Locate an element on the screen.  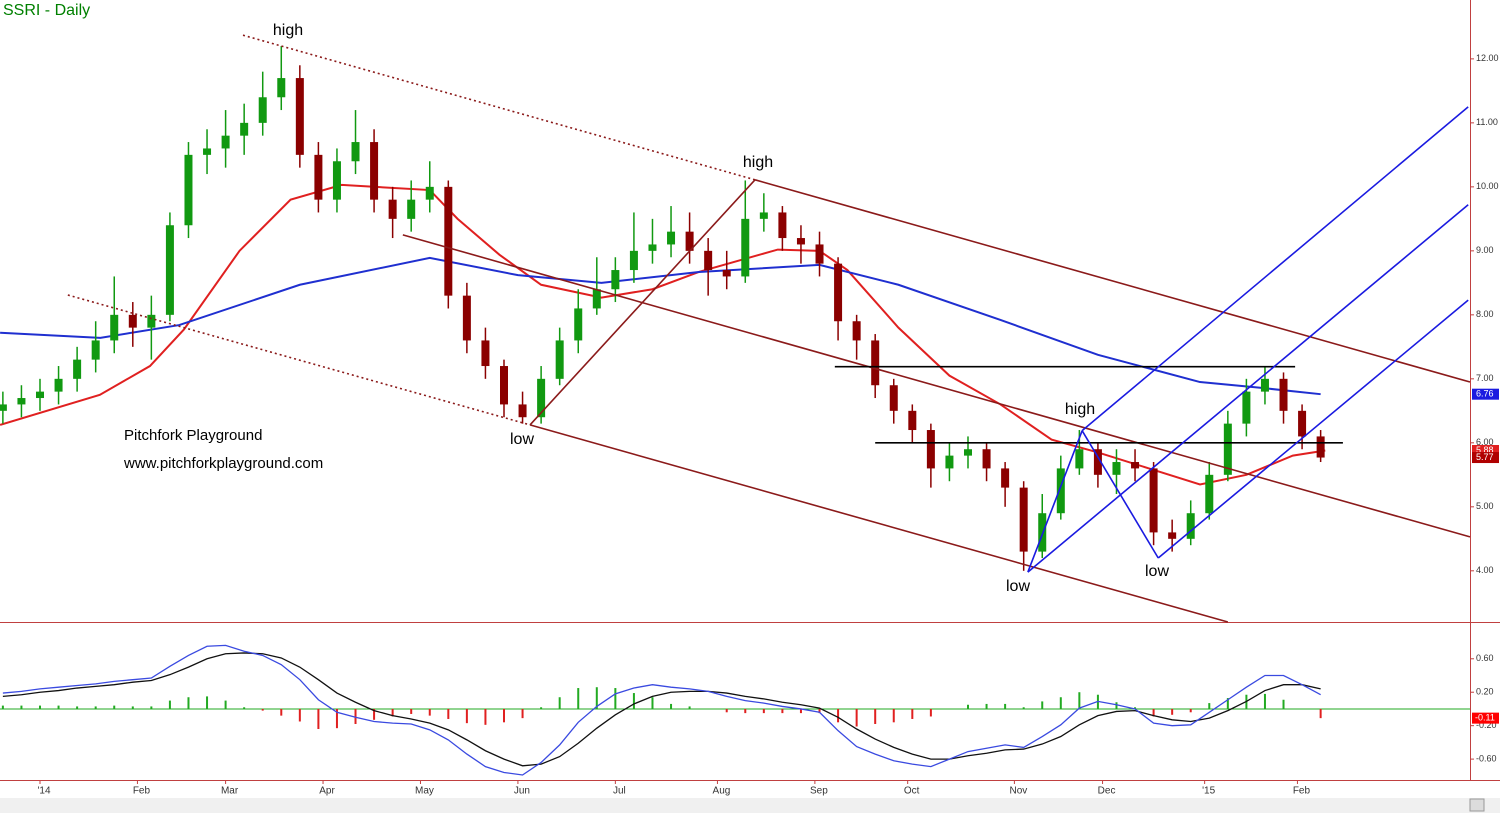
x-tick-label: Dec is located at coordinates (1107, 791).